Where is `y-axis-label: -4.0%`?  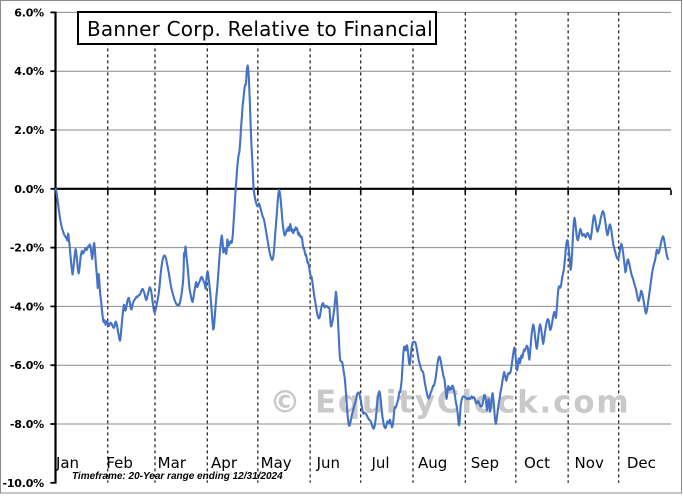 y-axis-label: -4.0% is located at coordinates (27, 306).